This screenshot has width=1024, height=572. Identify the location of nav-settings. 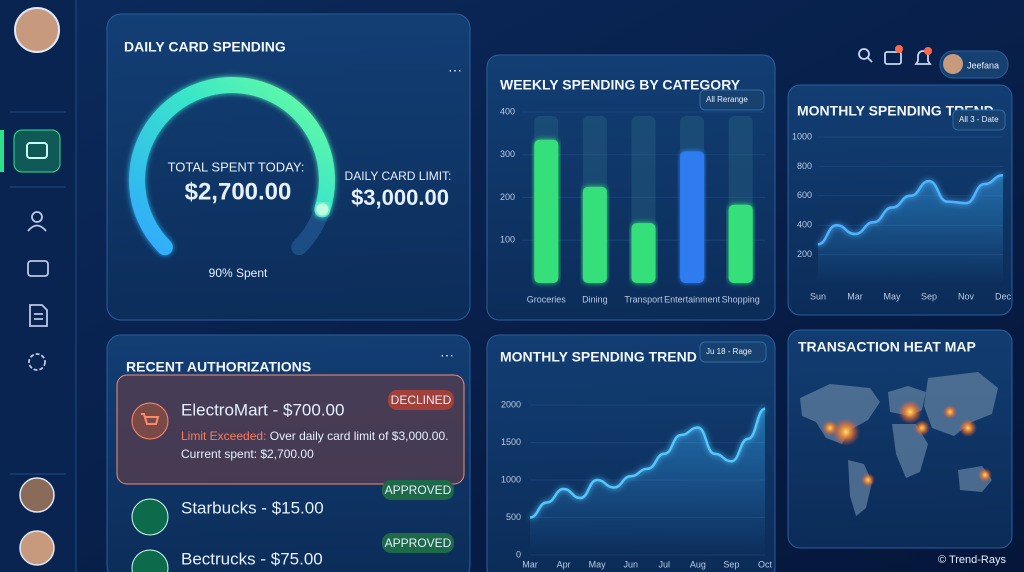
(37, 362).